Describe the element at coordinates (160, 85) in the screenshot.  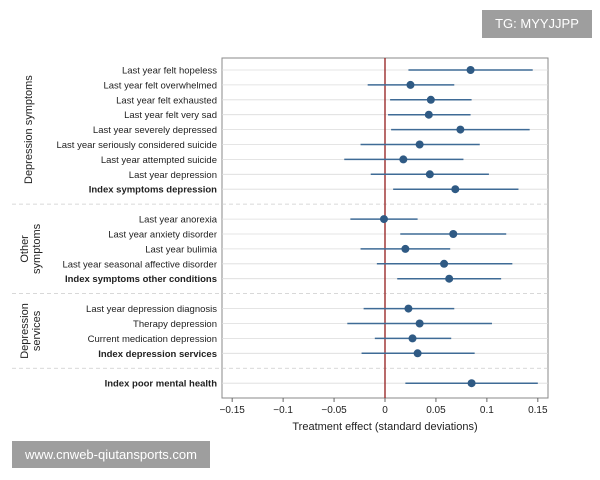
I see `row-label: Last year felt overwhelmed` at that location.